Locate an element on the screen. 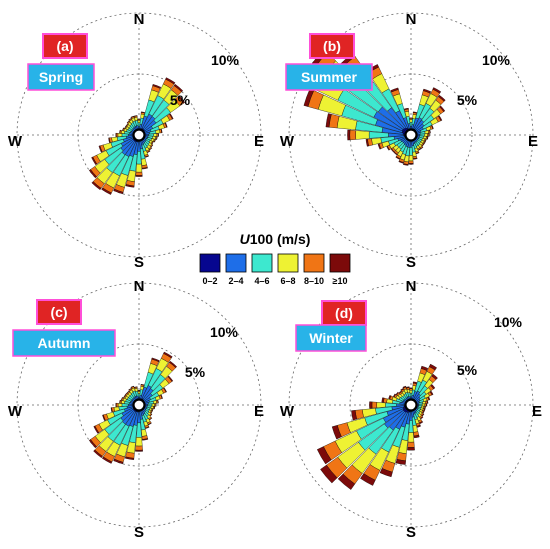 The width and height of the screenshot is (550, 549). panel-tag-label: (c) is located at coordinates (58, 312).